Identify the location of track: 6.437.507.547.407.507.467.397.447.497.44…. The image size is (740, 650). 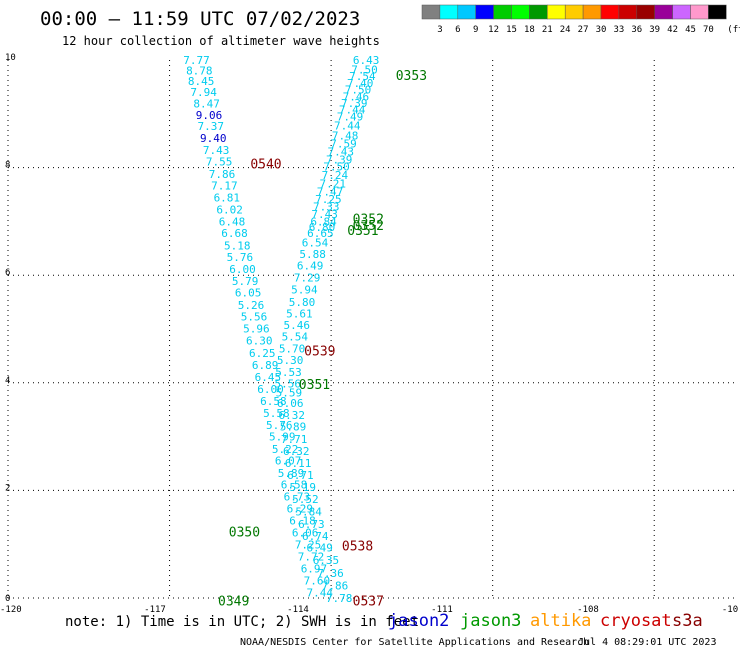
(343, 147).